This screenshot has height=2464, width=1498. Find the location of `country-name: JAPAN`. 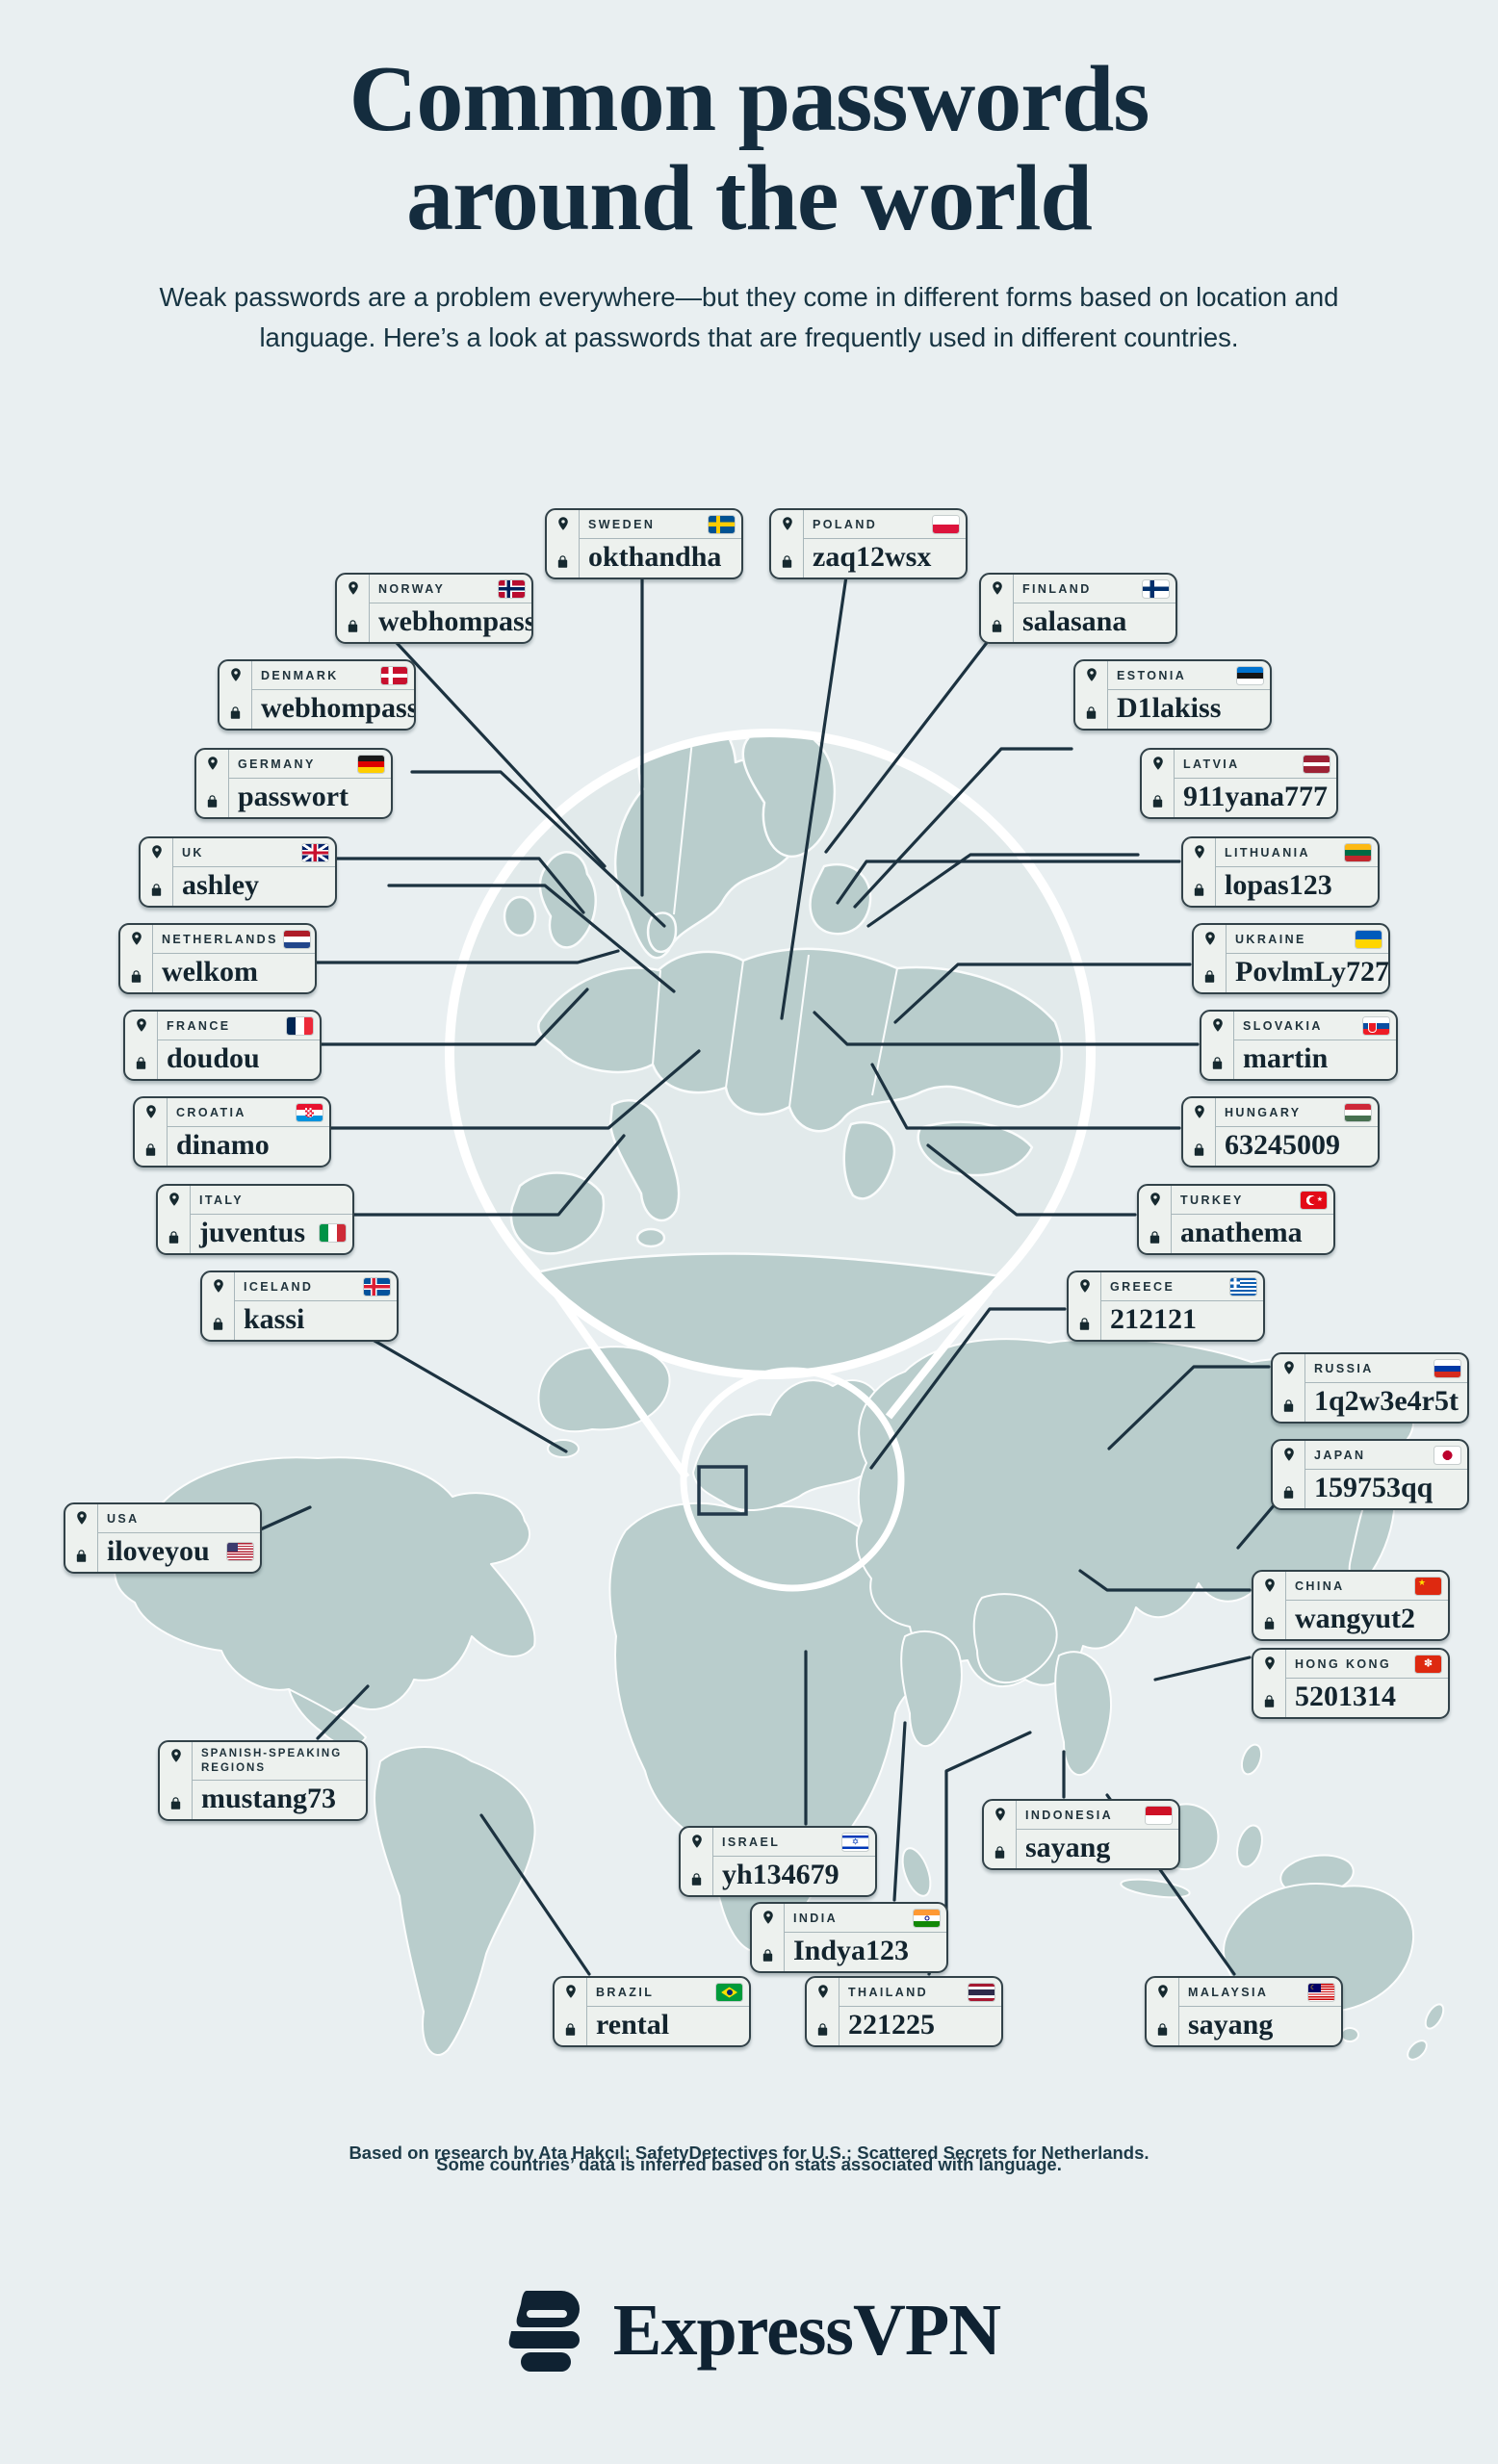

country-name: JAPAN is located at coordinates (1340, 1455).